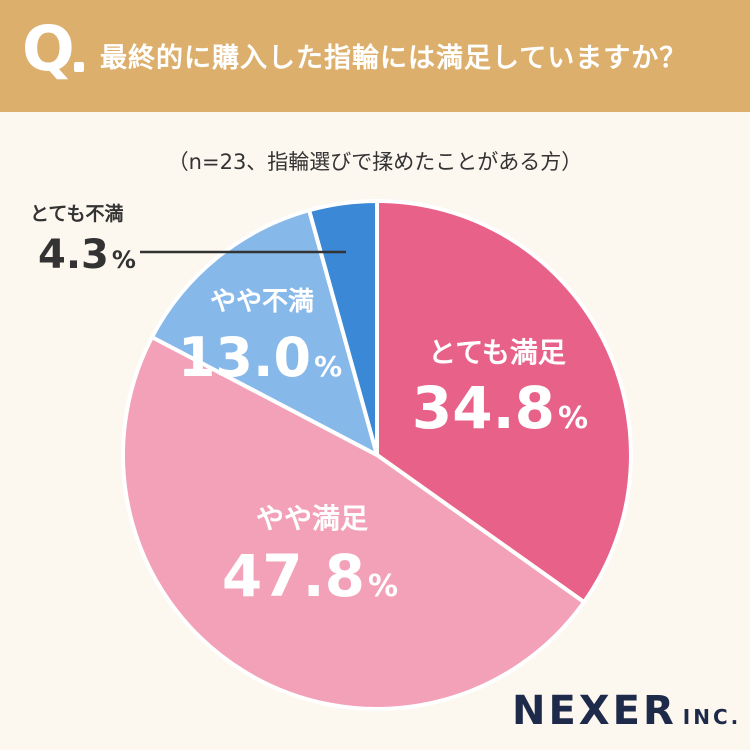  I want to click on slice-value-somewhat-satisfied: 47.8%, so click(310, 576).